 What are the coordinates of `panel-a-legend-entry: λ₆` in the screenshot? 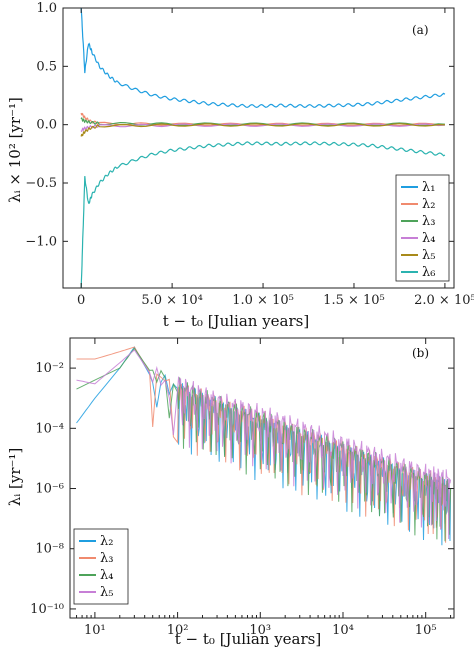 It's located at (428, 272).